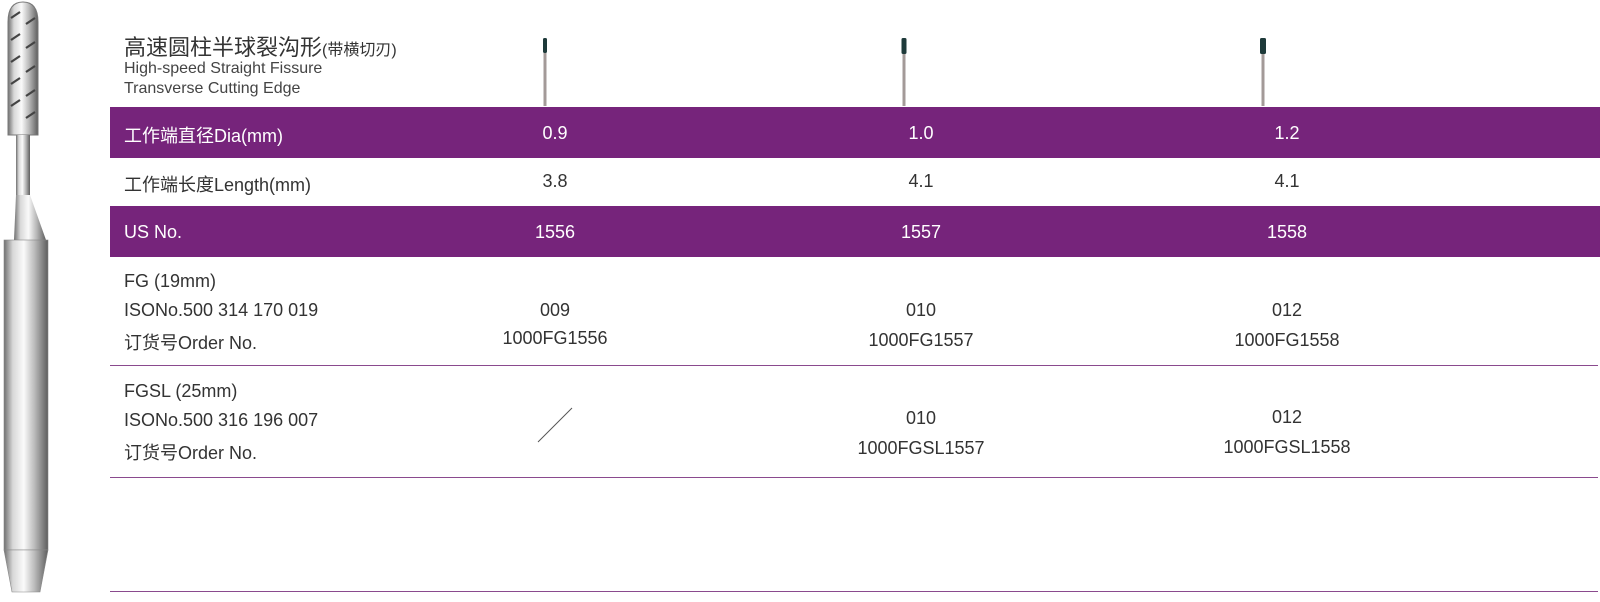  Describe the element at coordinates (218, 185) in the screenshot. I see `row-length-label: 工作端长度Length(mm)` at that location.